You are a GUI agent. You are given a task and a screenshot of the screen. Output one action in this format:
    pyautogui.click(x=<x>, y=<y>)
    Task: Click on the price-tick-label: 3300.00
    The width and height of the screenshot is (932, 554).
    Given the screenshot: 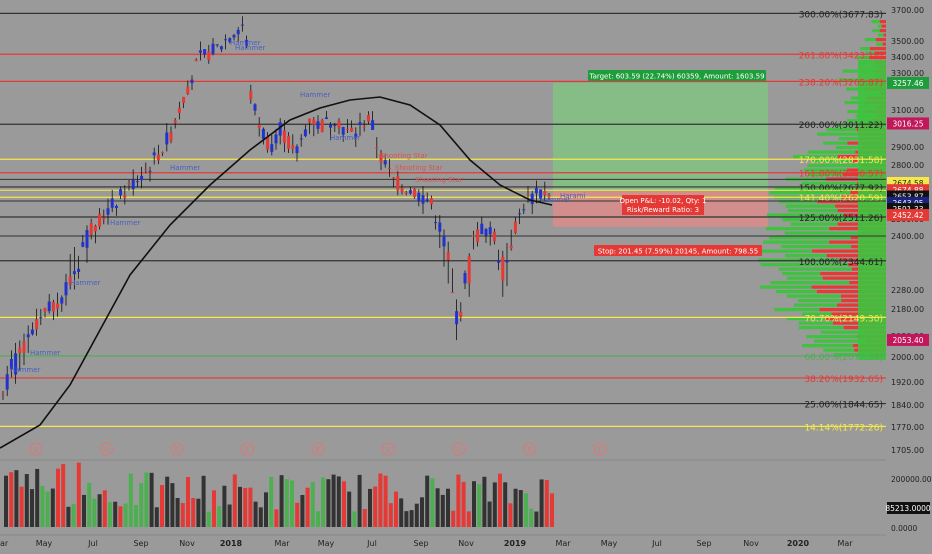 What is the action you would take?
    pyautogui.click(x=907, y=73)
    